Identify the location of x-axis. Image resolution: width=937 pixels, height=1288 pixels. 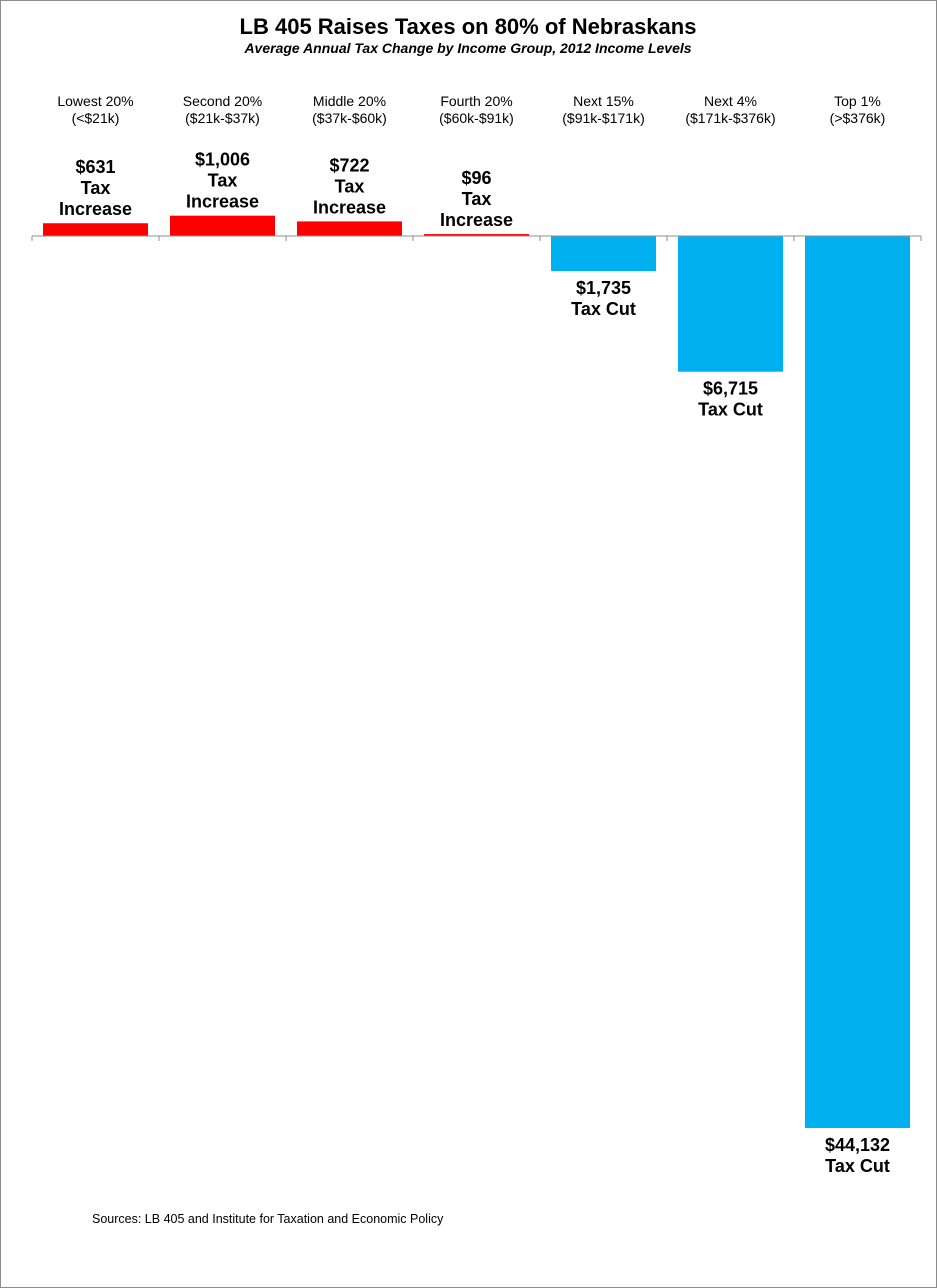
(476, 238).